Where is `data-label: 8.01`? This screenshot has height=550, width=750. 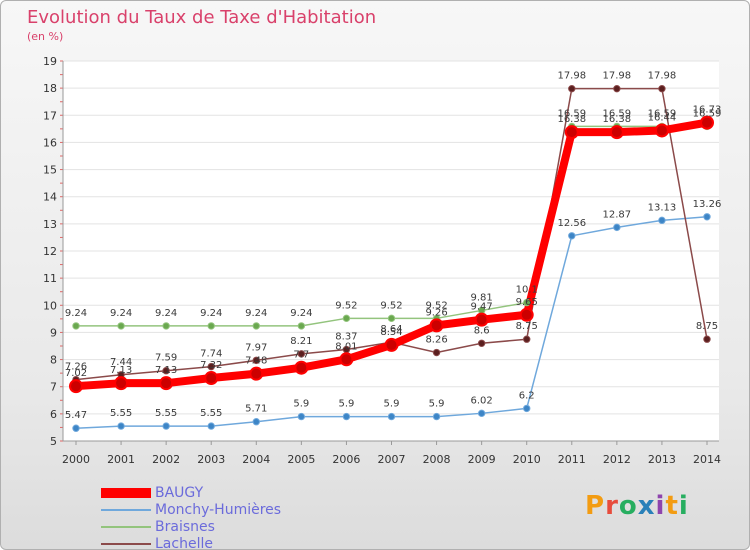
data-label: 8.01 is located at coordinates (346, 346).